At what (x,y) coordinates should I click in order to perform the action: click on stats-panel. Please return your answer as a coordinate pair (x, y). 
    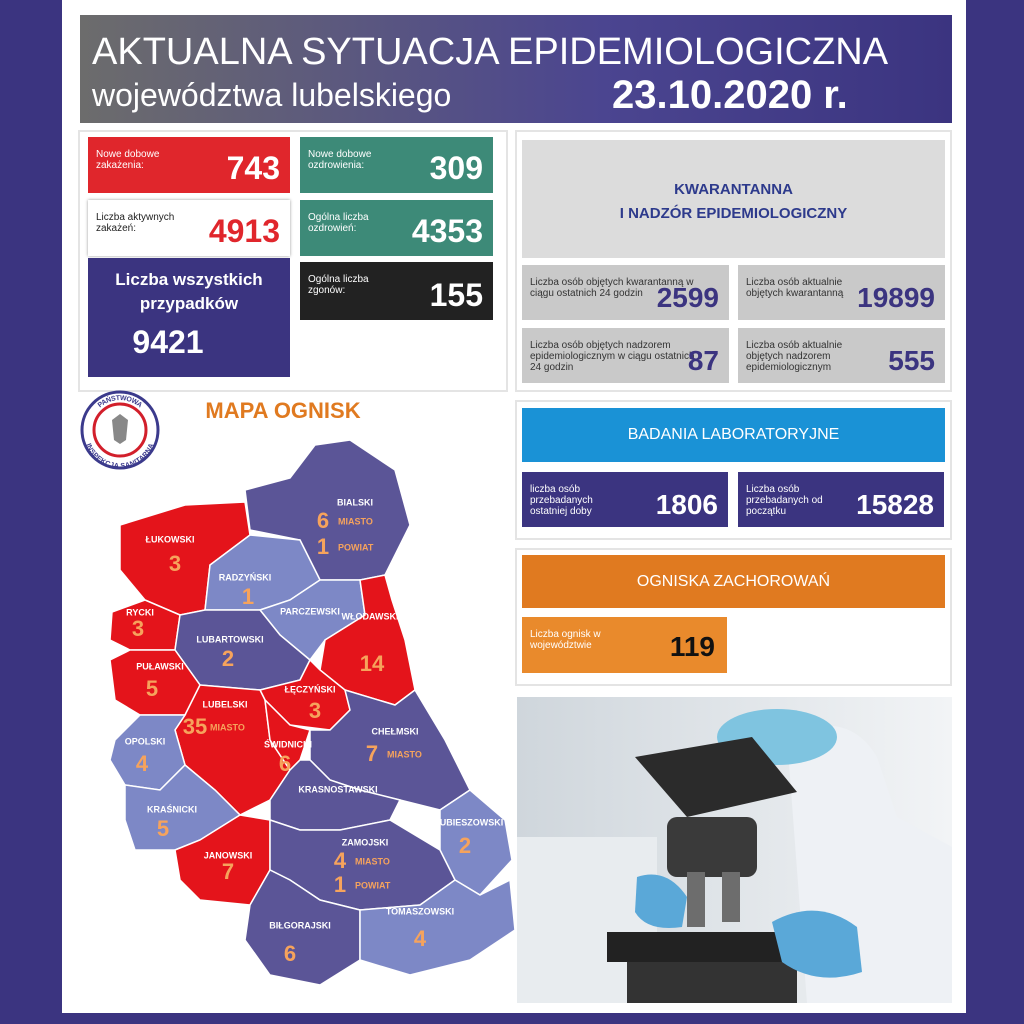
    Looking at the image, I should click on (293, 261).